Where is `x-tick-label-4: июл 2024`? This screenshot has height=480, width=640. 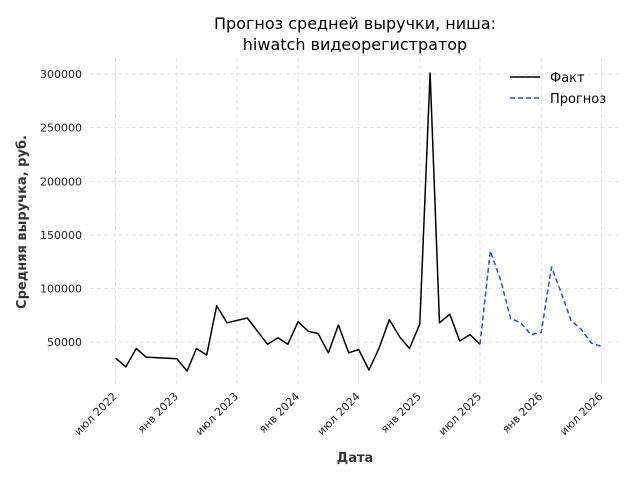 x-tick-label-4: июл 2024 is located at coordinates (339, 414).